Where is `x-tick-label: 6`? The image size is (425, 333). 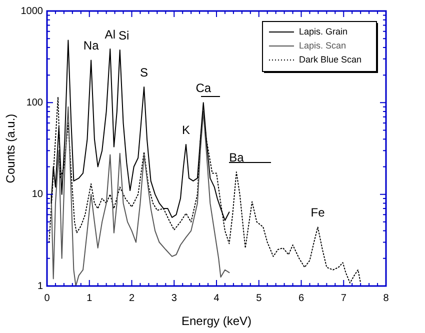 x-tick-label: 6 is located at coordinates (301, 298).